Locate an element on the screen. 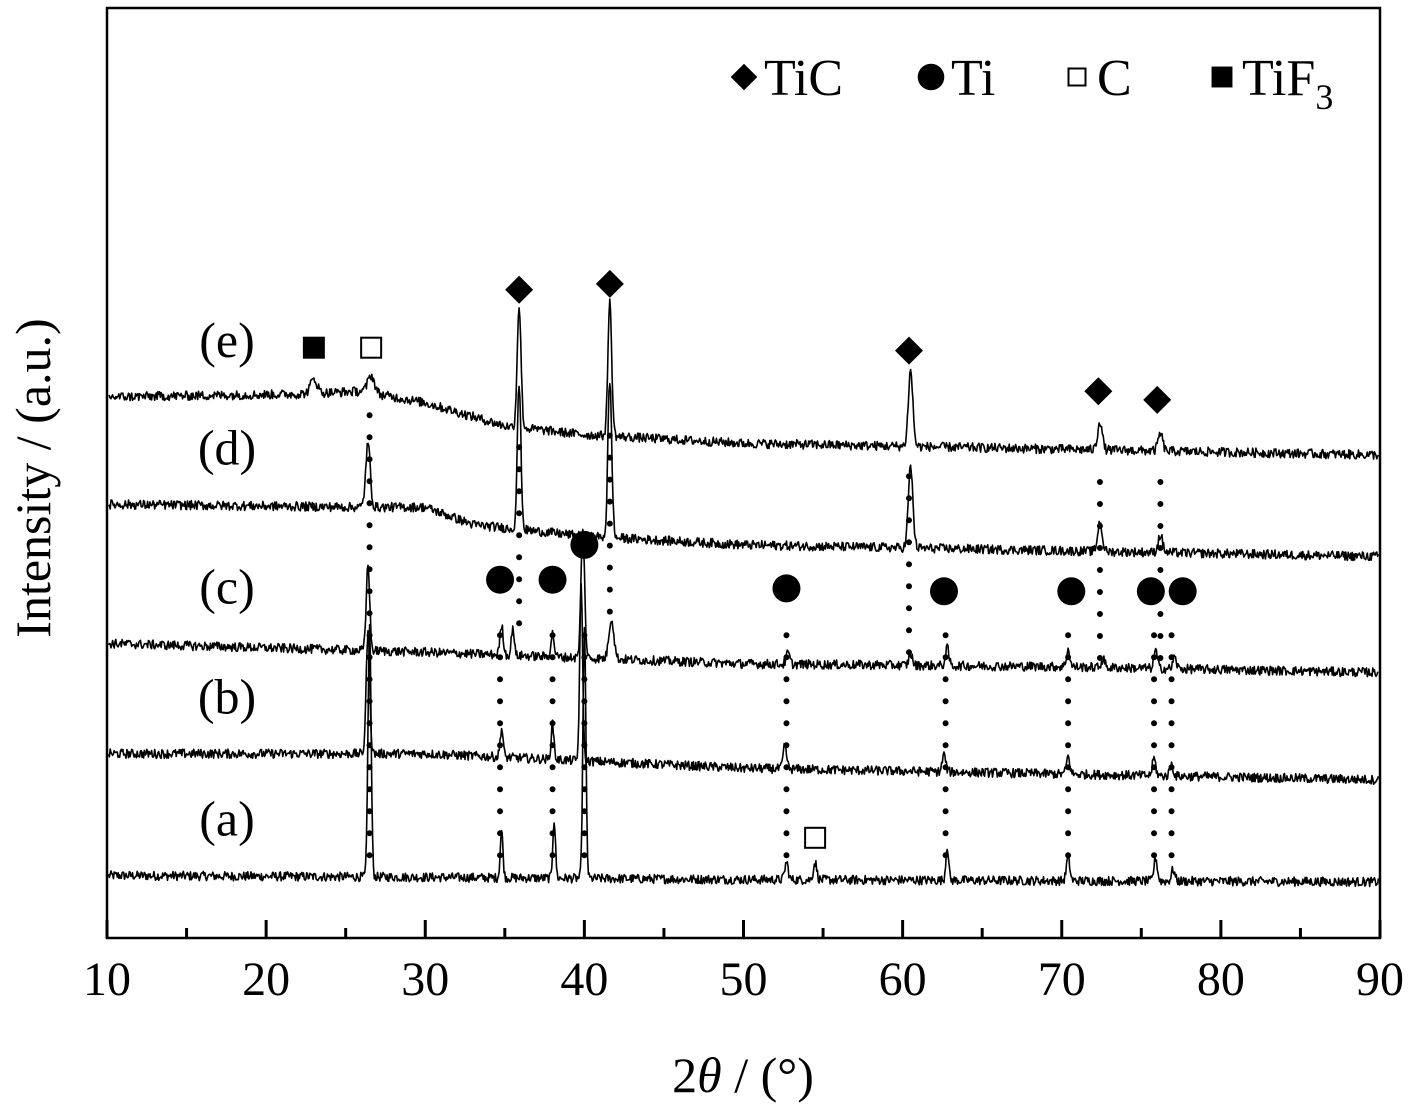  x-tick-label: 90 is located at coordinates (1380, 979).